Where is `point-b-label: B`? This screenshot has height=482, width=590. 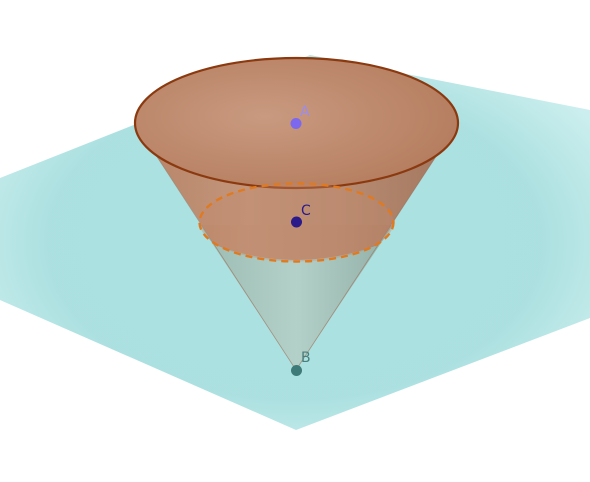 point-b-label: B is located at coordinates (306, 358).